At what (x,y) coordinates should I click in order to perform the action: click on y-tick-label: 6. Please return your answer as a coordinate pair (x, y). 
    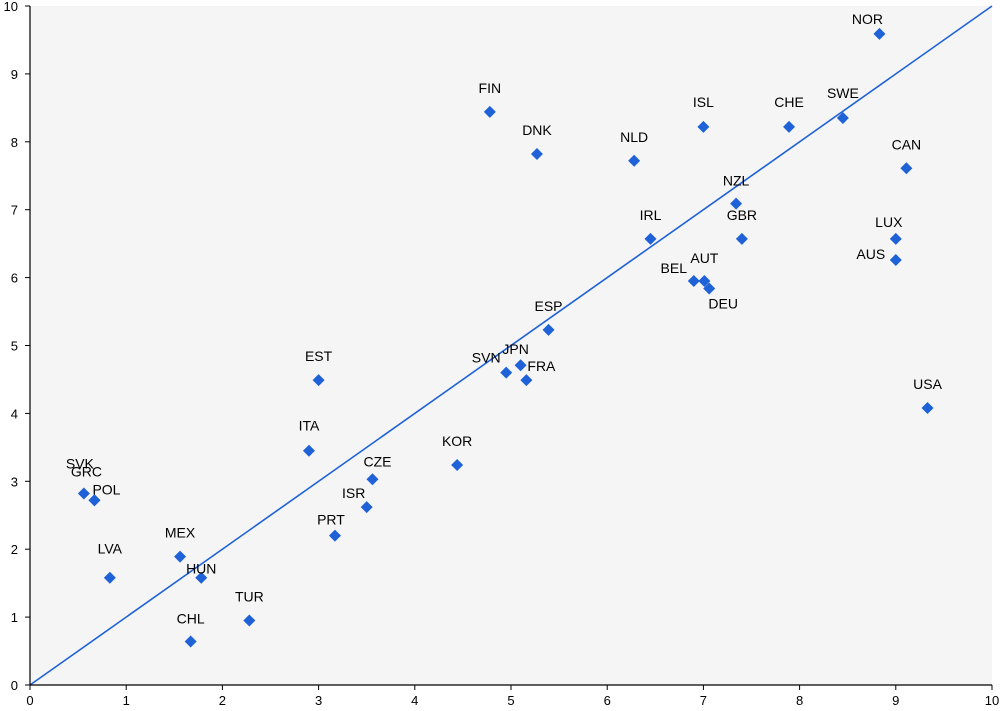
    Looking at the image, I should click on (14, 278).